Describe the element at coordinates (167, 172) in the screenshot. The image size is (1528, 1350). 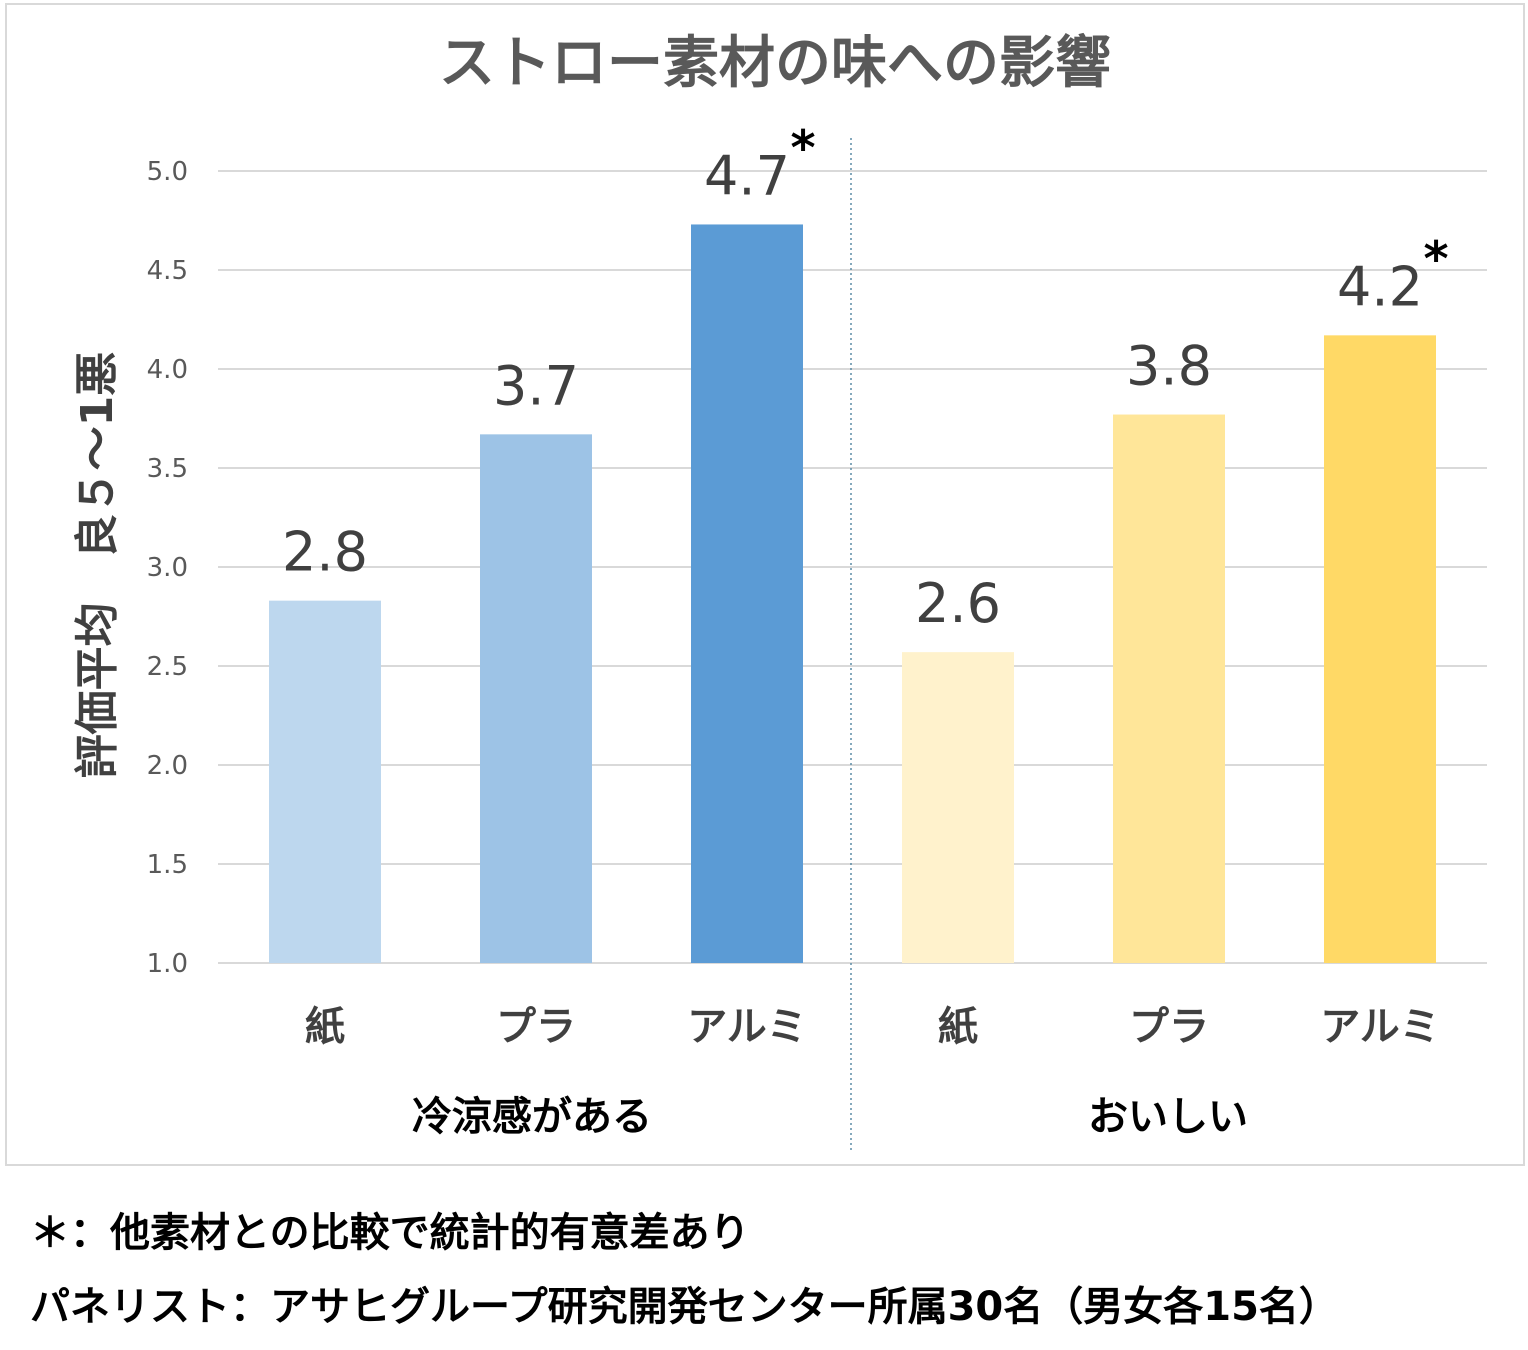
I see `y-tick-label: 5.0` at that location.